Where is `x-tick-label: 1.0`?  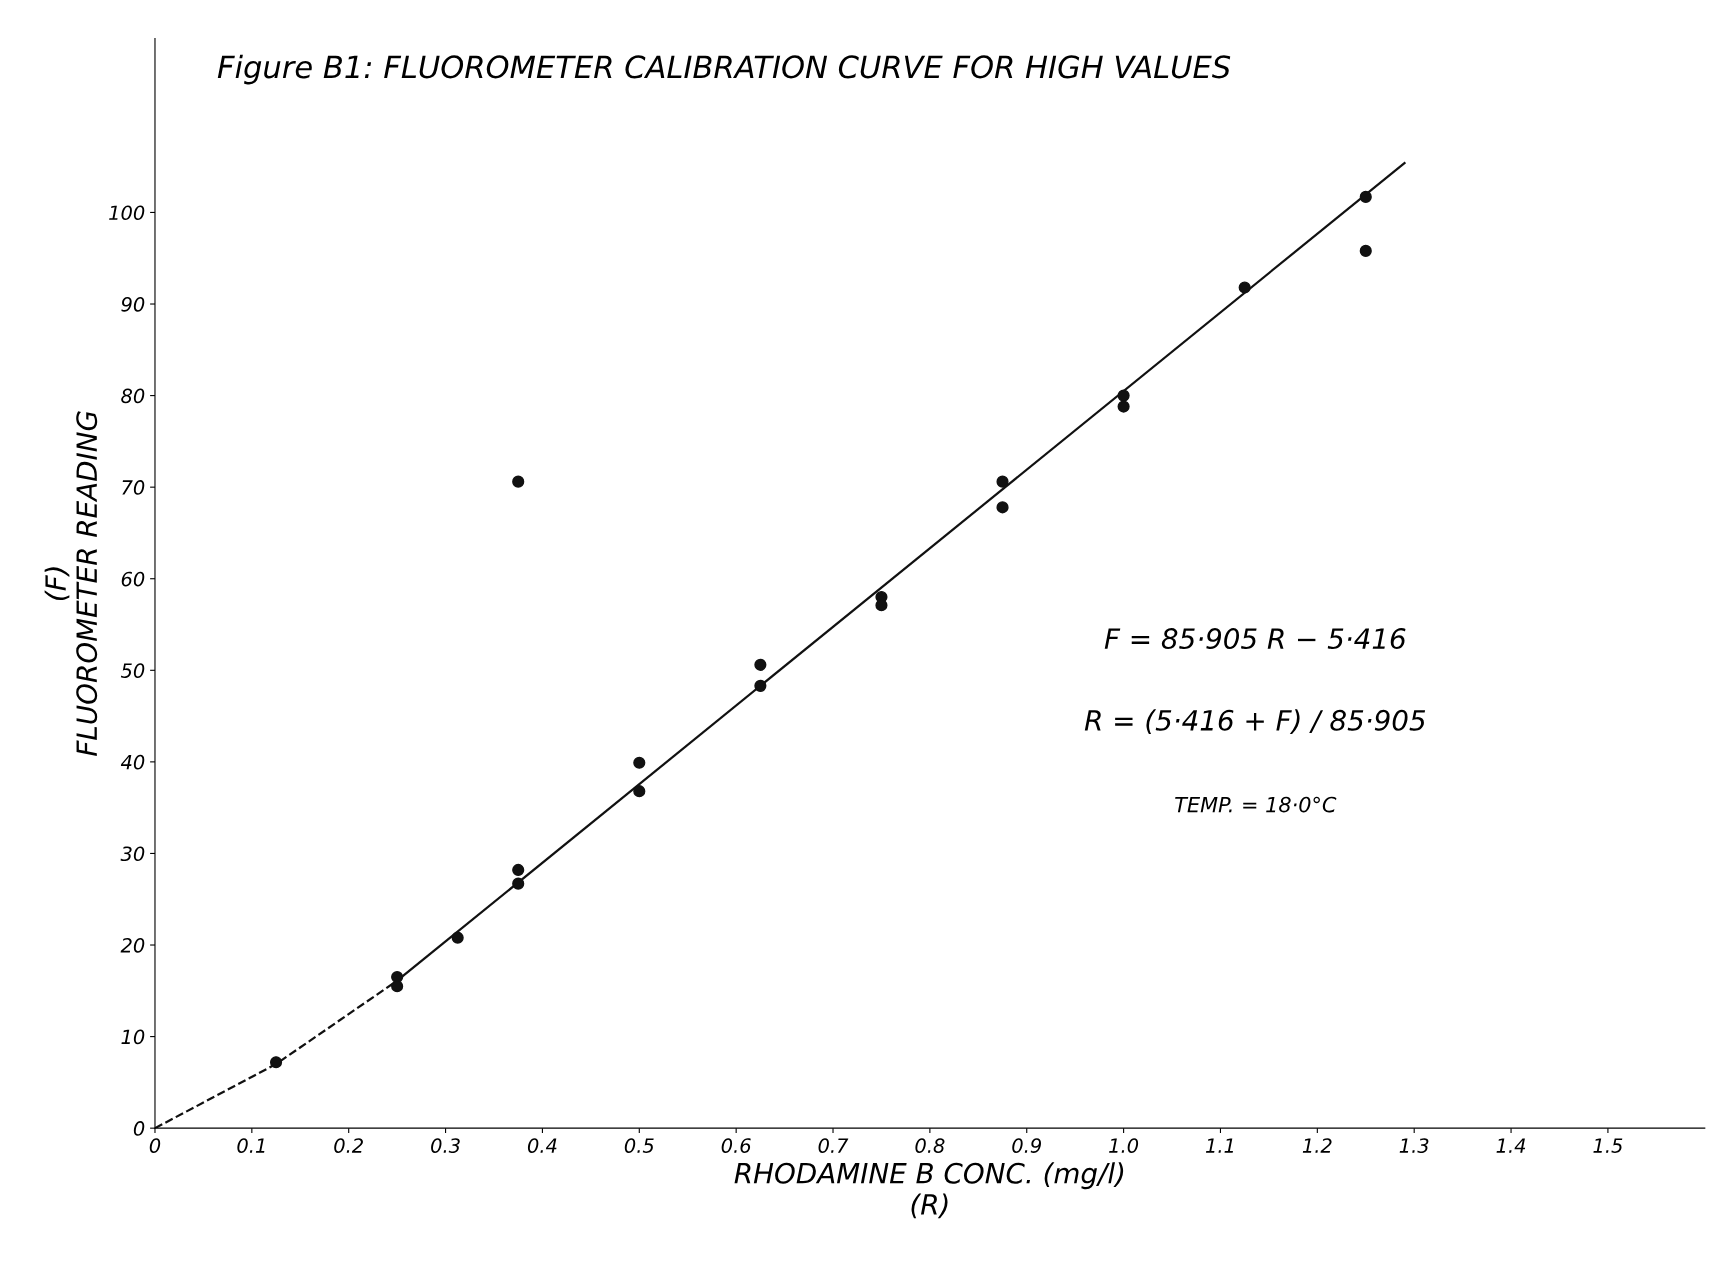
x-tick-label: 1.0 is located at coordinates (1124, 1145).